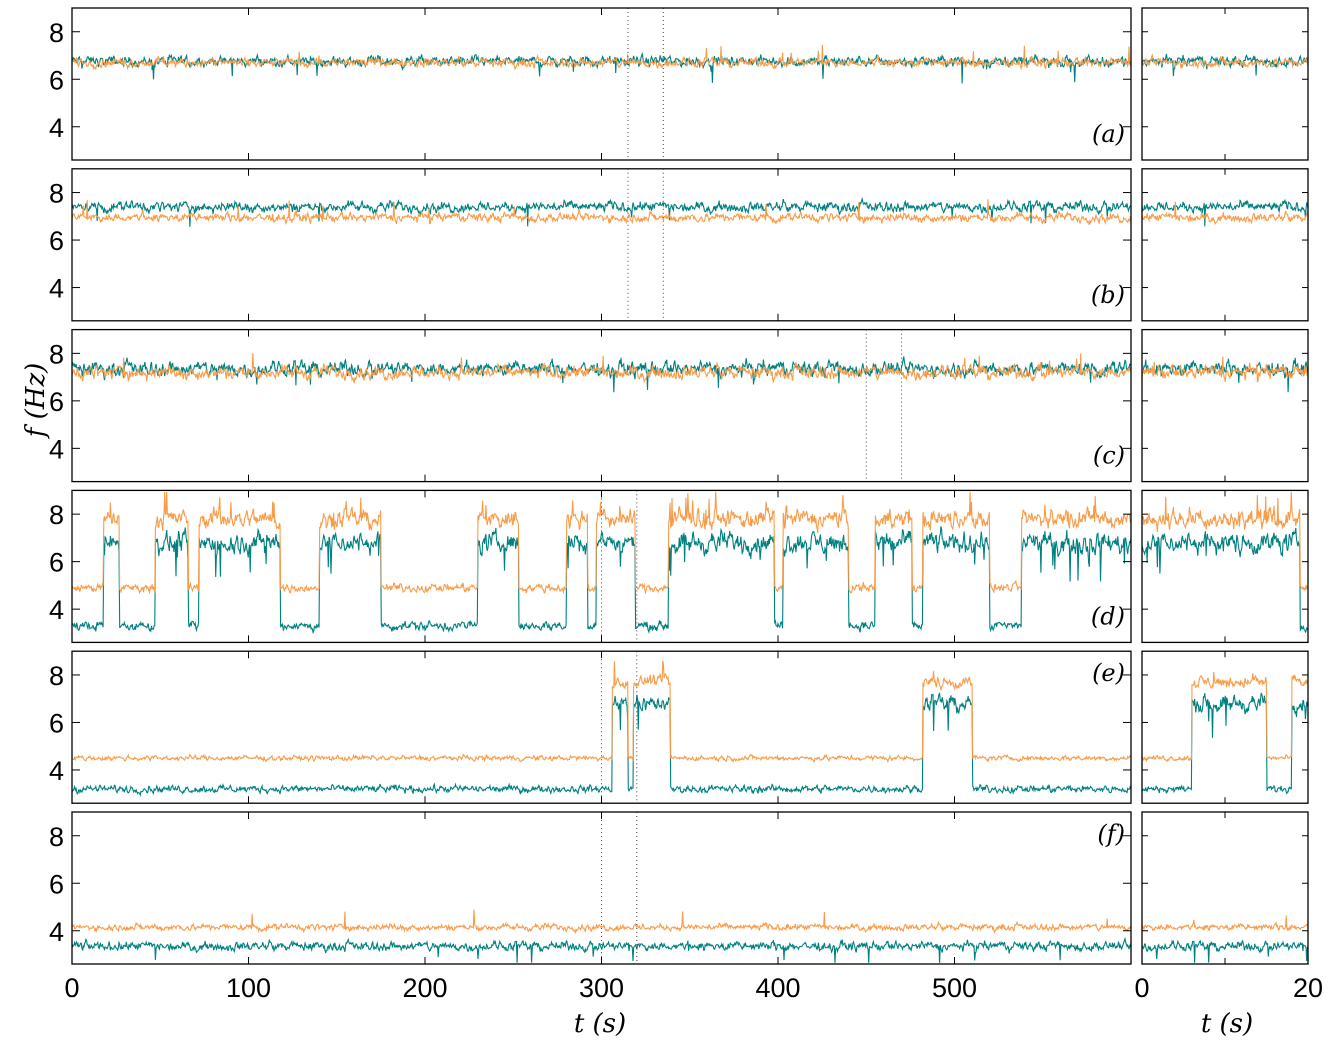 This screenshot has height=1043, width=1340. I want to click on panel-label: (a), so click(1108, 134).